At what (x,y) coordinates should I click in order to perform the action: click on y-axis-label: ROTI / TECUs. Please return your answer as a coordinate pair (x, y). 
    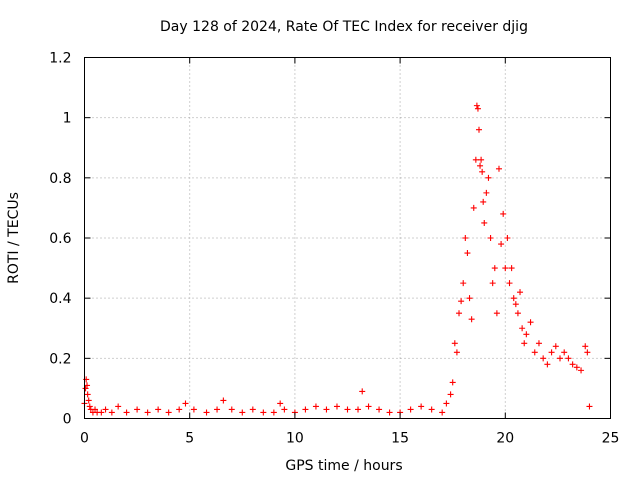
    Looking at the image, I should click on (14, 238).